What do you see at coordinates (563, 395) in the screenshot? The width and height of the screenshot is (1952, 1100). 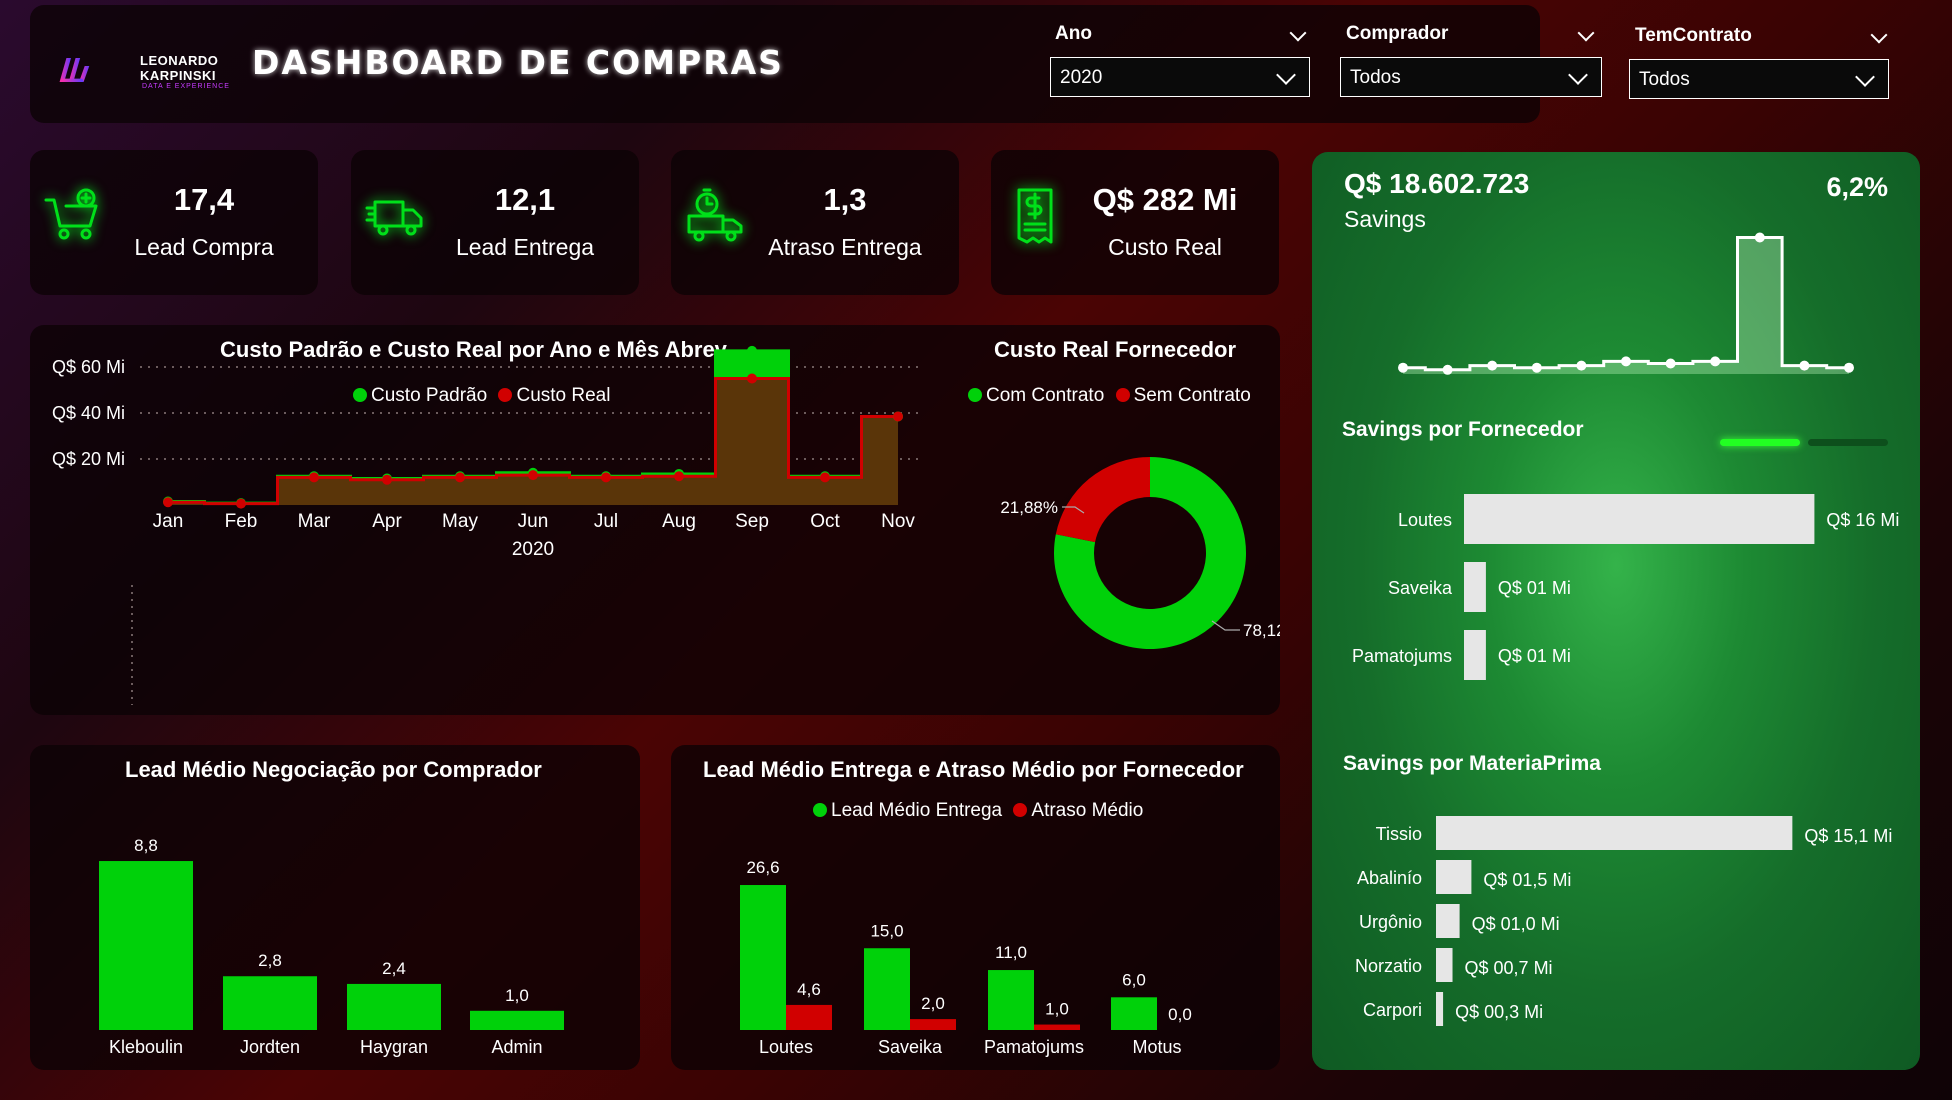 I see `legend-label: Custo Real` at bounding box center [563, 395].